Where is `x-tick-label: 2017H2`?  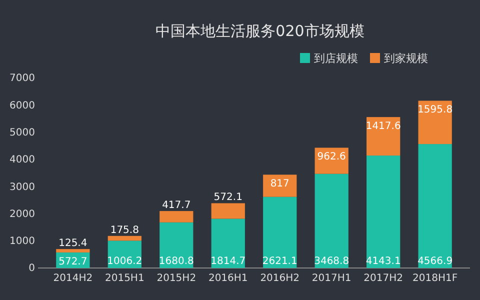
x-tick-label: 2017H2 is located at coordinates (384, 278).